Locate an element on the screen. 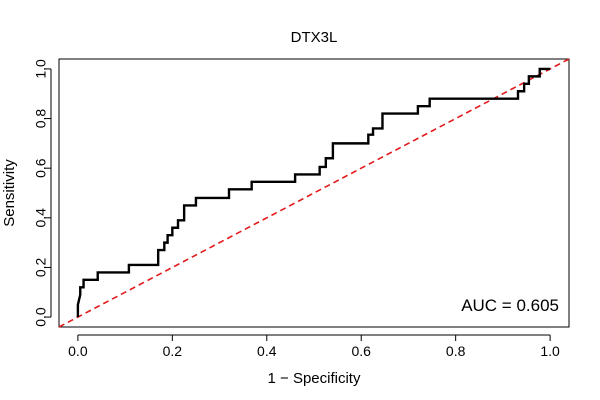 The image size is (600, 400). y-tick-label: 1.0 is located at coordinates (41, 69).